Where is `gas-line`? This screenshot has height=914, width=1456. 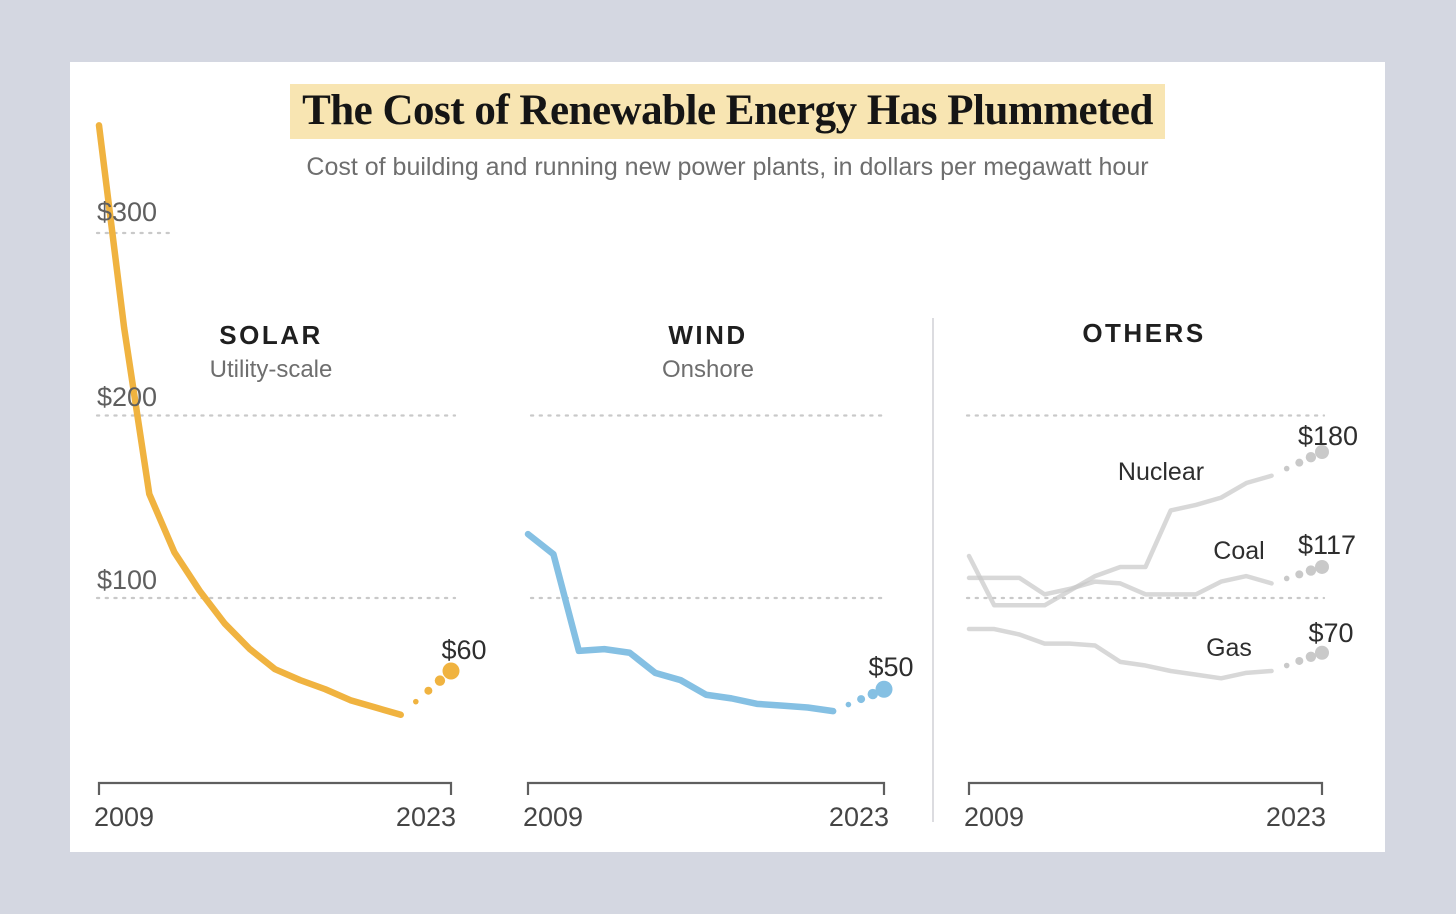 gas-line is located at coordinates (1120, 653).